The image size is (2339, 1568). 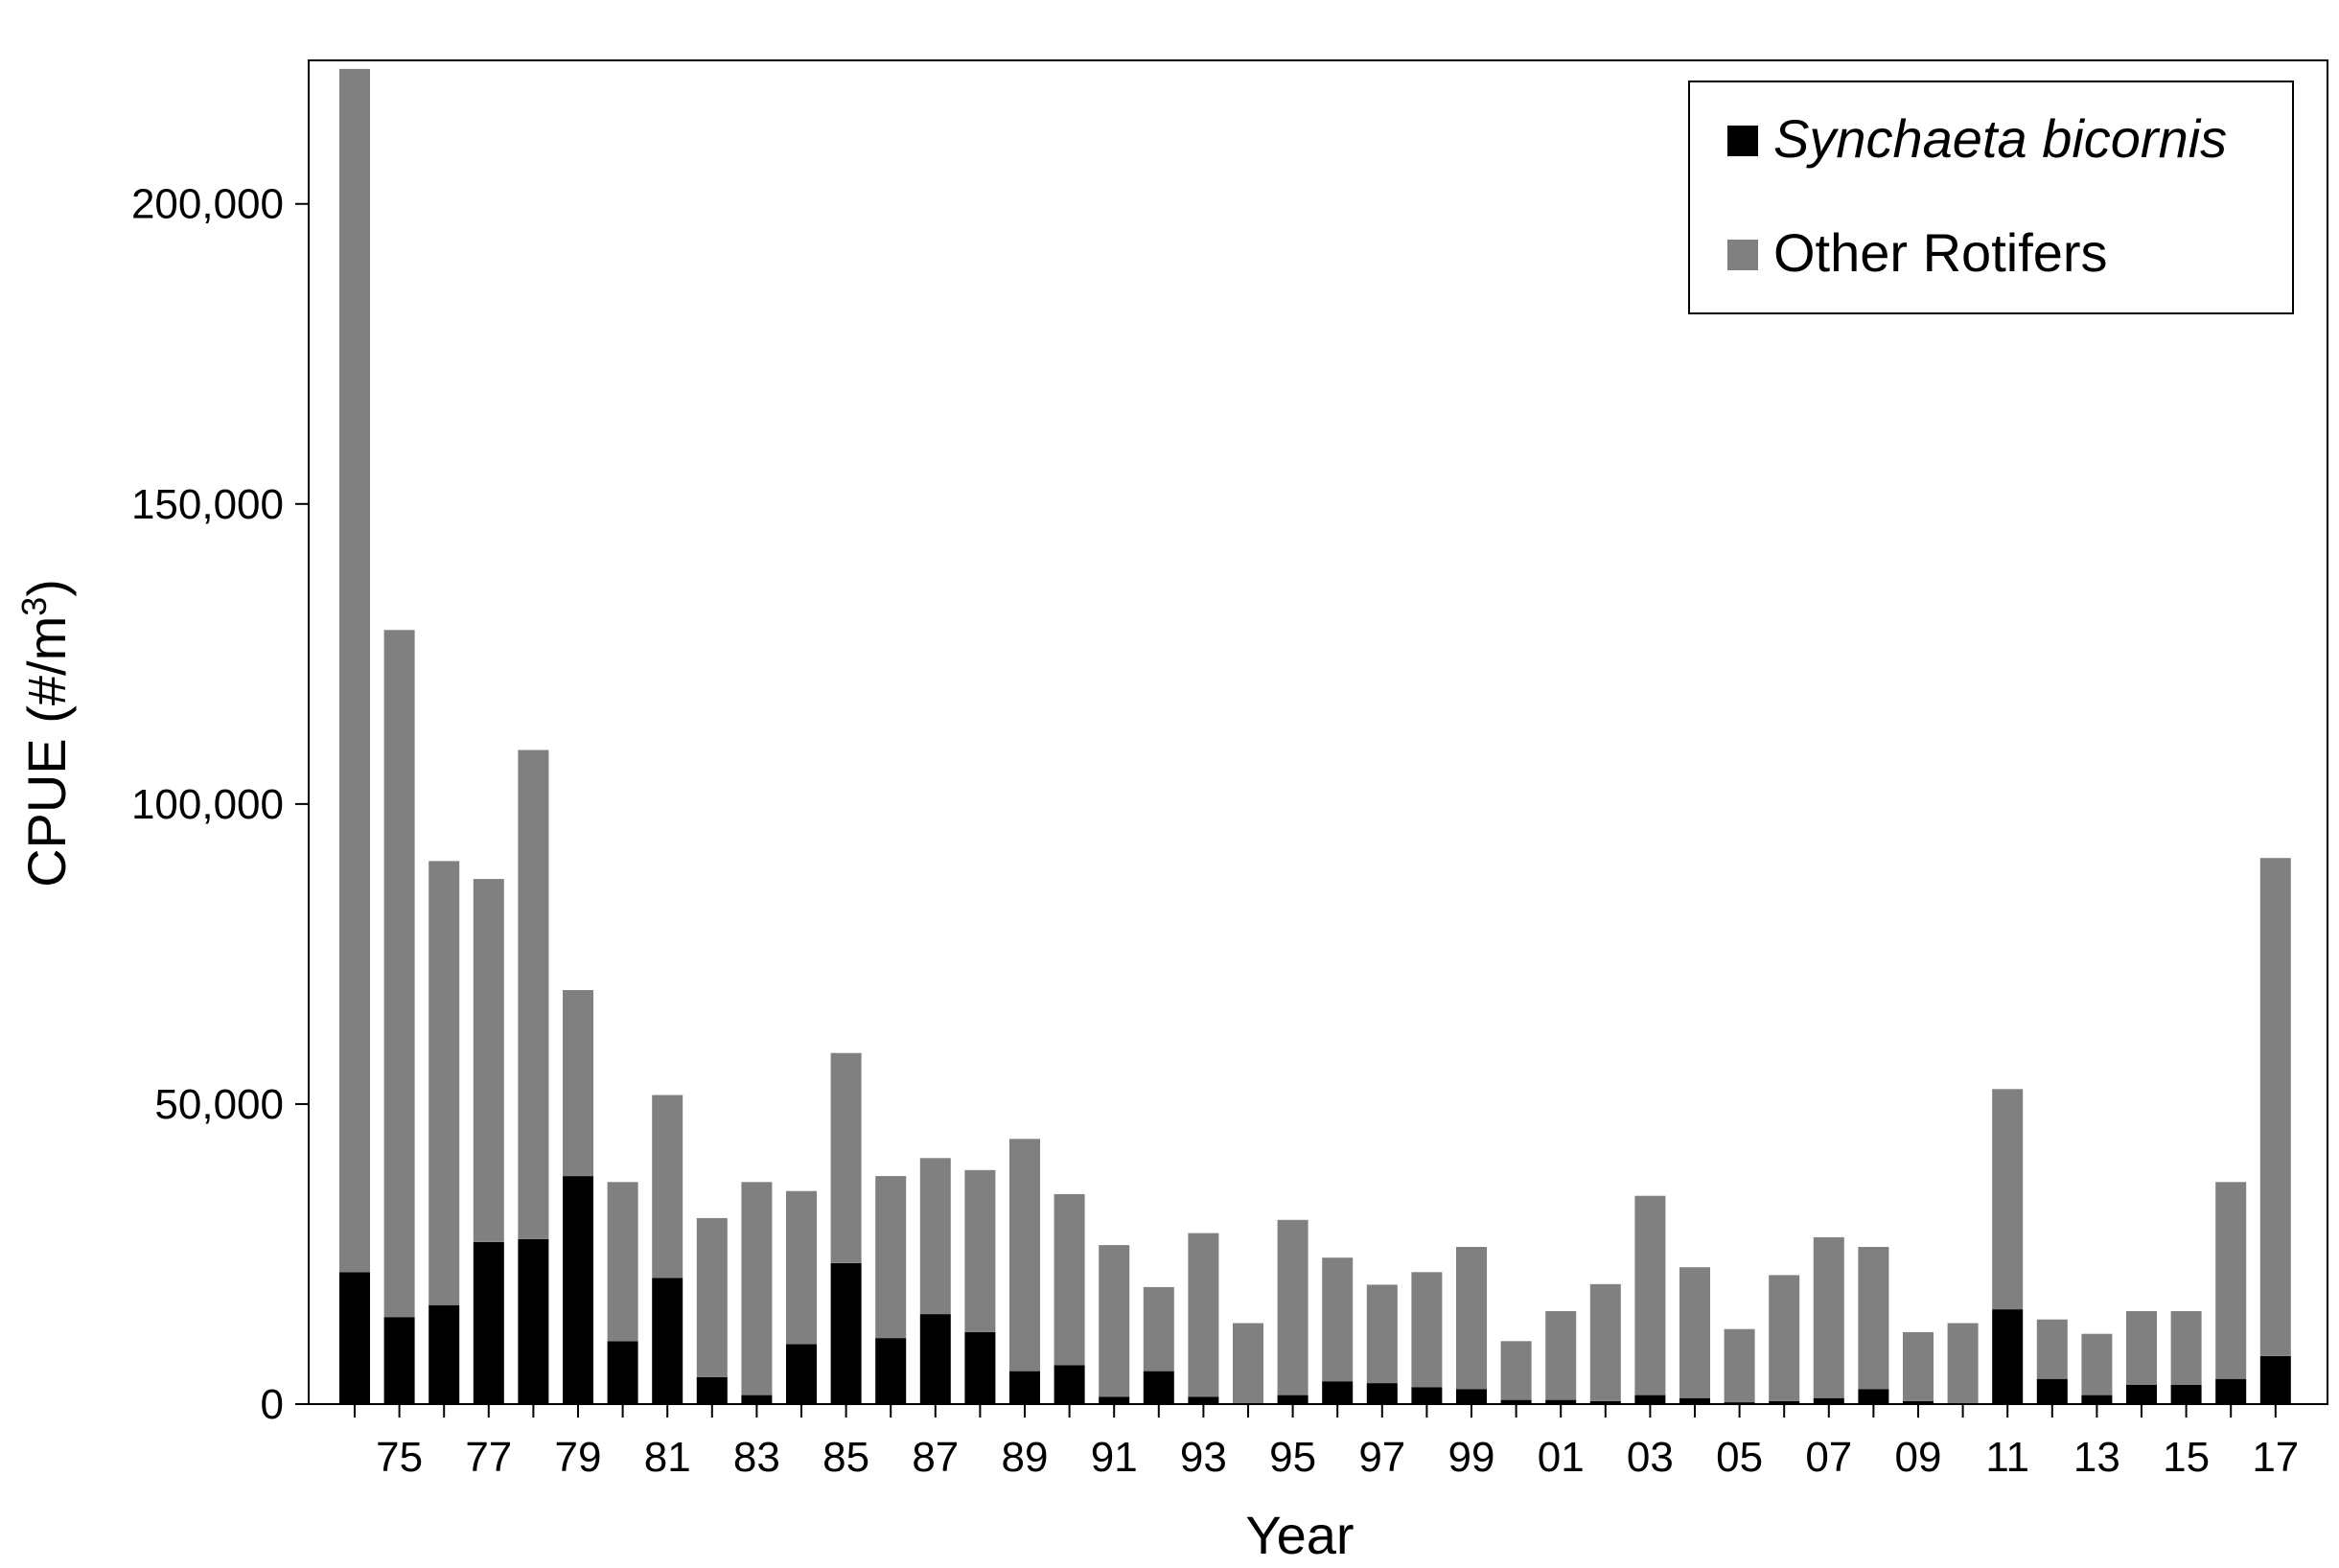 I want to click on legend-swatch-synchaeta, so click(x=1742, y=141).